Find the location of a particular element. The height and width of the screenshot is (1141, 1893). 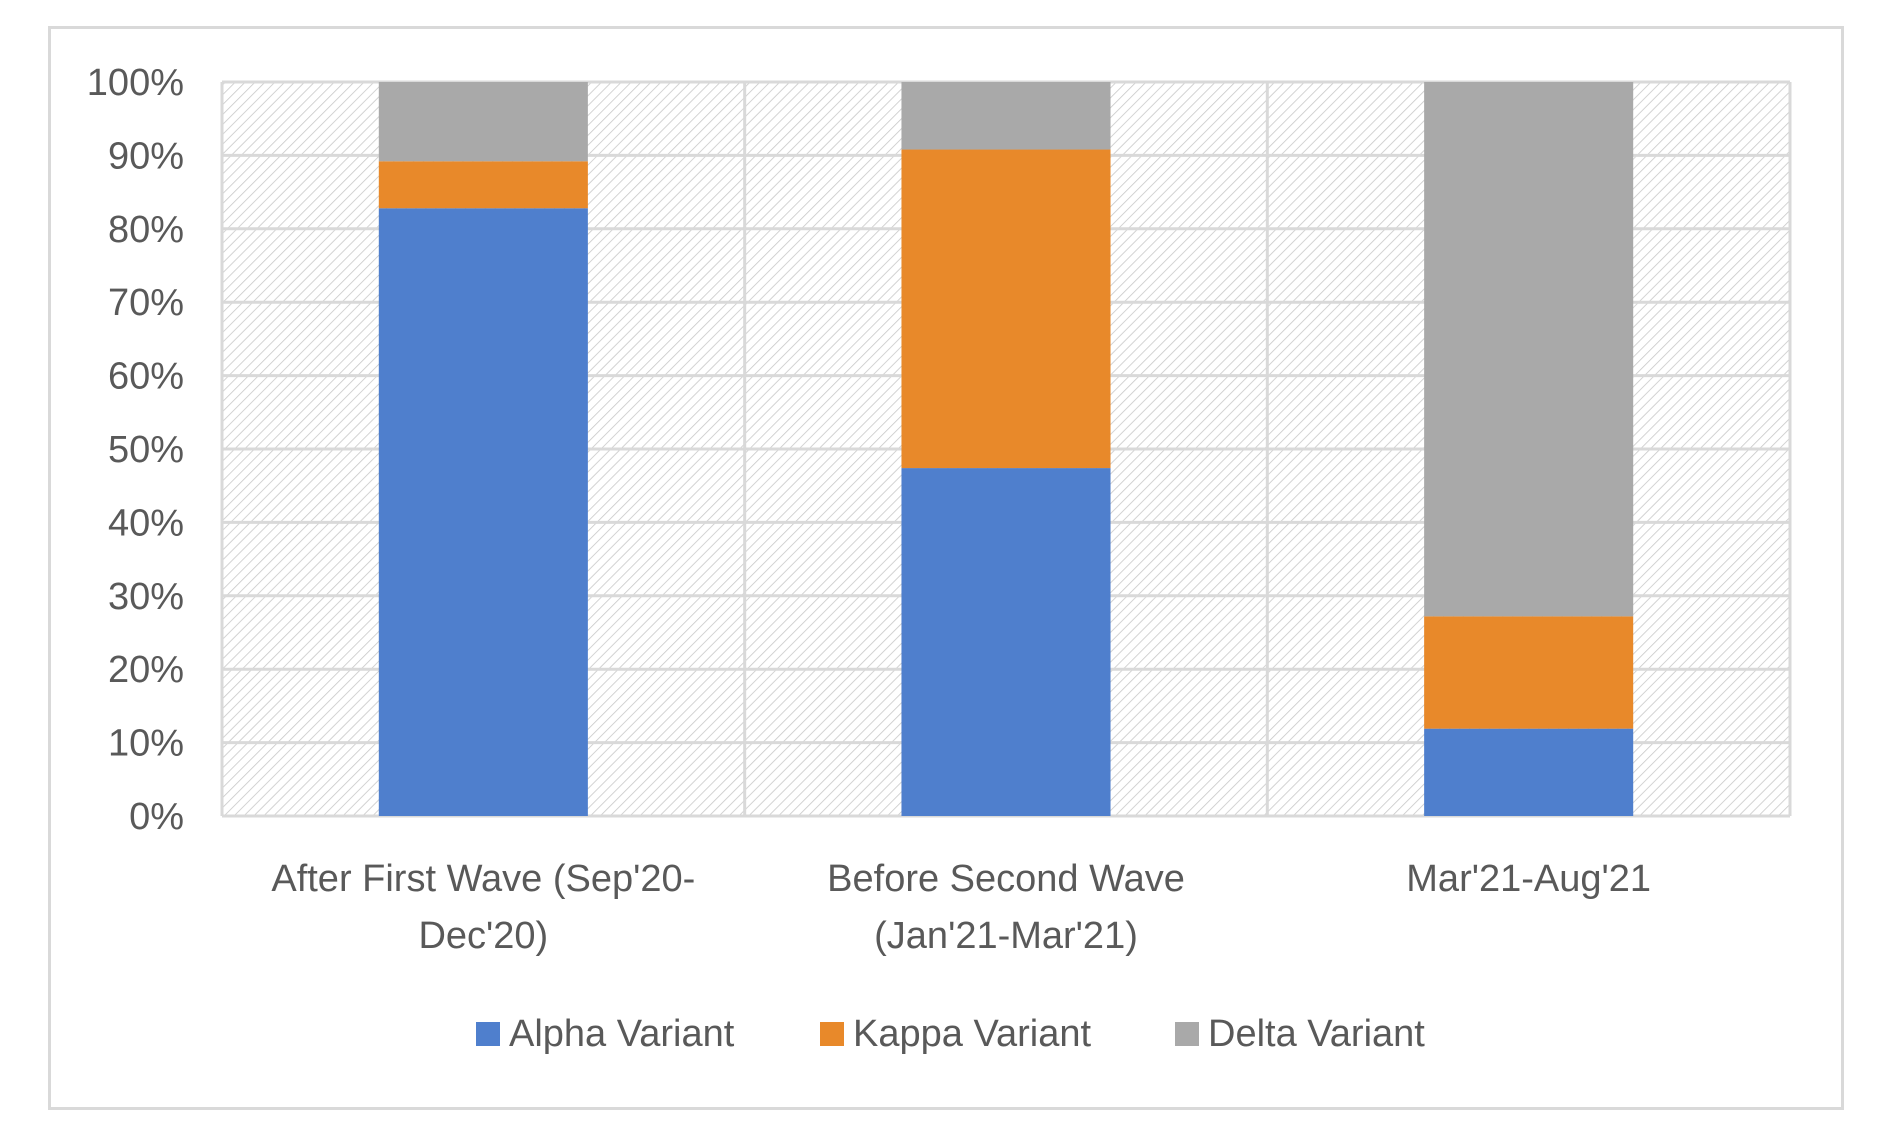

legend: Alpha Variant Kappa Variant Delta Variant is located at coordinates (950, 1034).